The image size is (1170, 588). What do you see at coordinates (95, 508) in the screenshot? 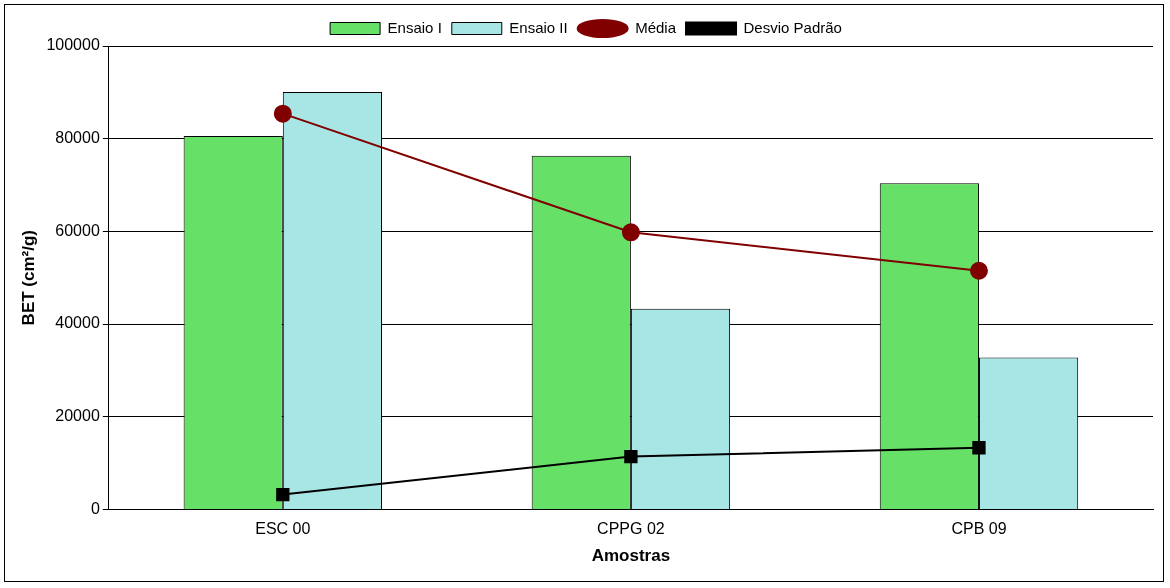
I see `y-tick-label: 0` at bounding box center [95, 508].